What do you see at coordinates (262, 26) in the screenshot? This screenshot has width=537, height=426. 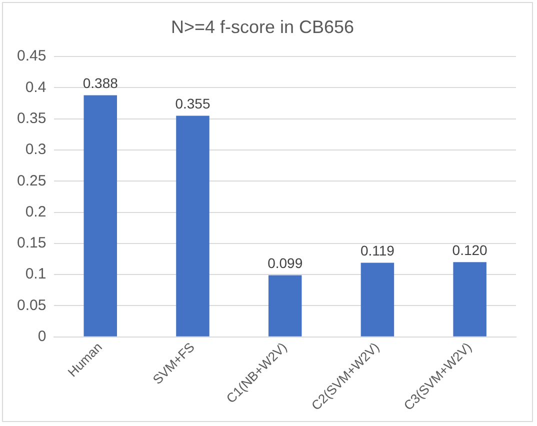 I see `chart-title: N>=4 f-score in CB656` at bounding box center [262, 26].